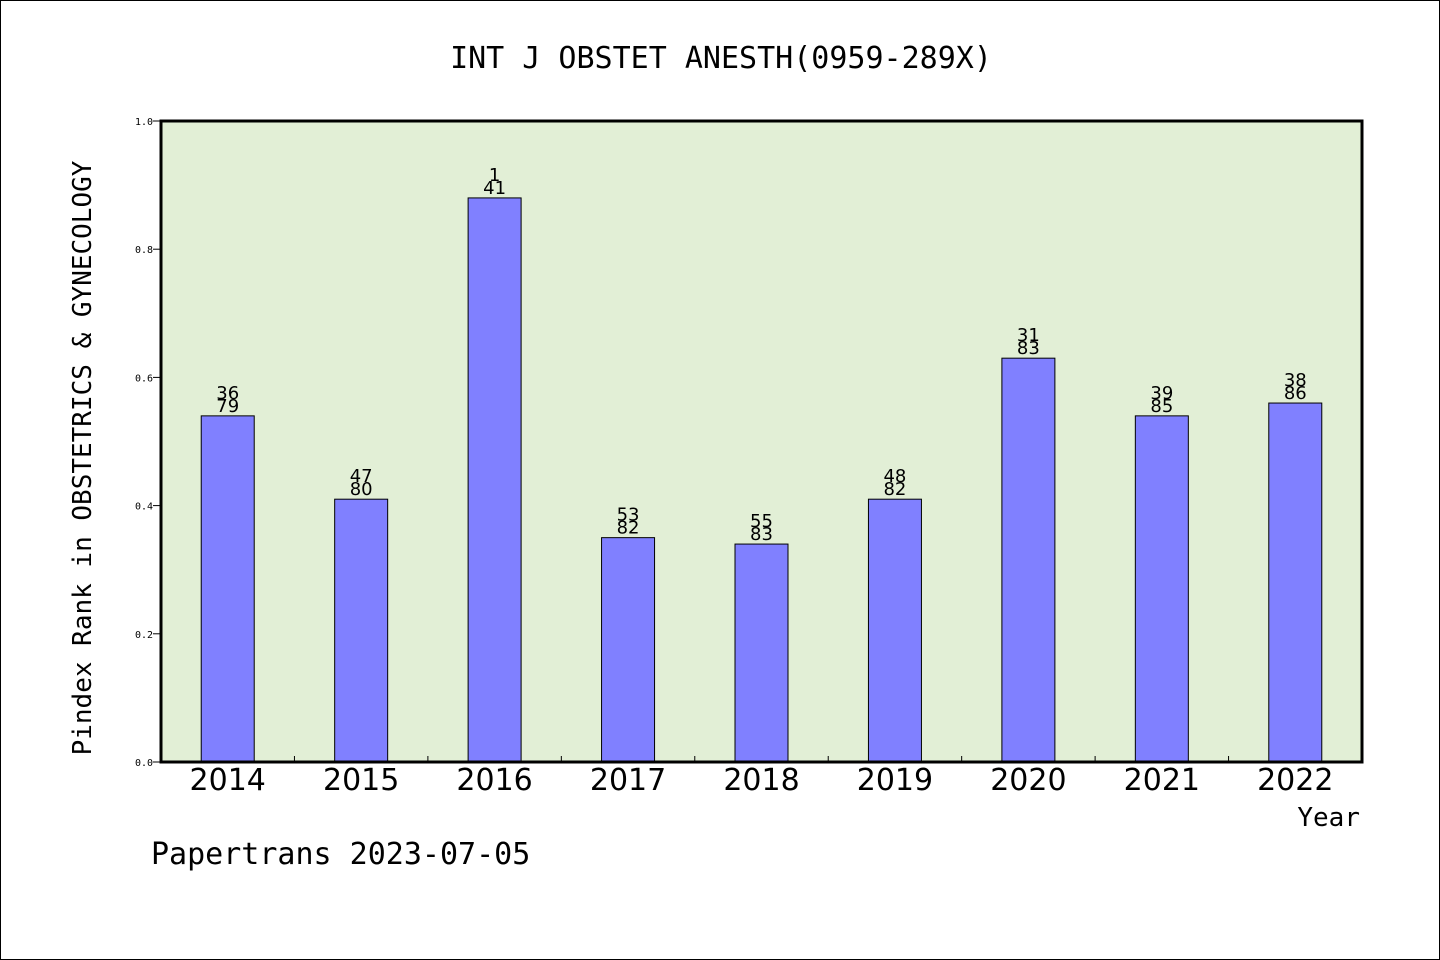 This screenshot has width=1440, height=960. Describe the element at coordinates (227, 393) in the screenshot. I see `bar-rank-label: 36` at that location.